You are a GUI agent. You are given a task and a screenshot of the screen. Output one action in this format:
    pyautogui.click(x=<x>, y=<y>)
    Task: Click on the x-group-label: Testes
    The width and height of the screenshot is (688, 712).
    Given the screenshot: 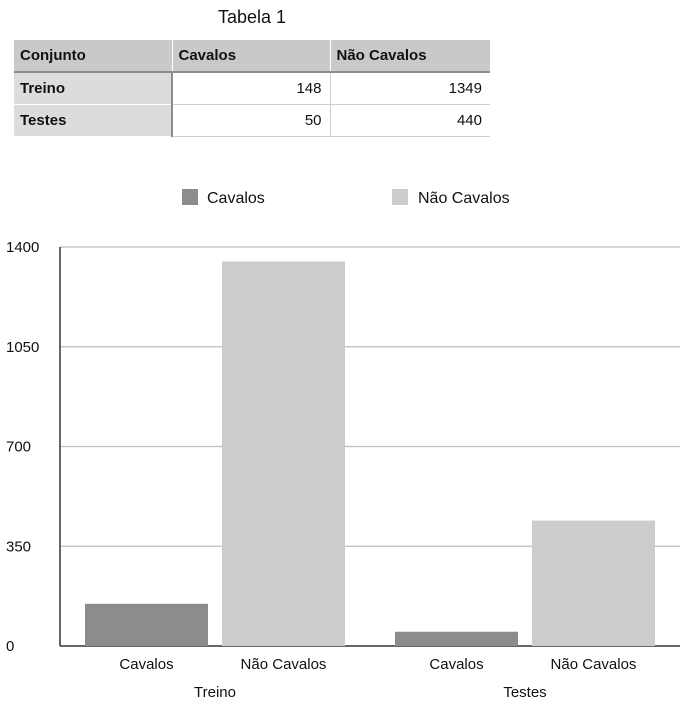 What is the action you would take?
    pyautogui.click(x=524, y=692)
    